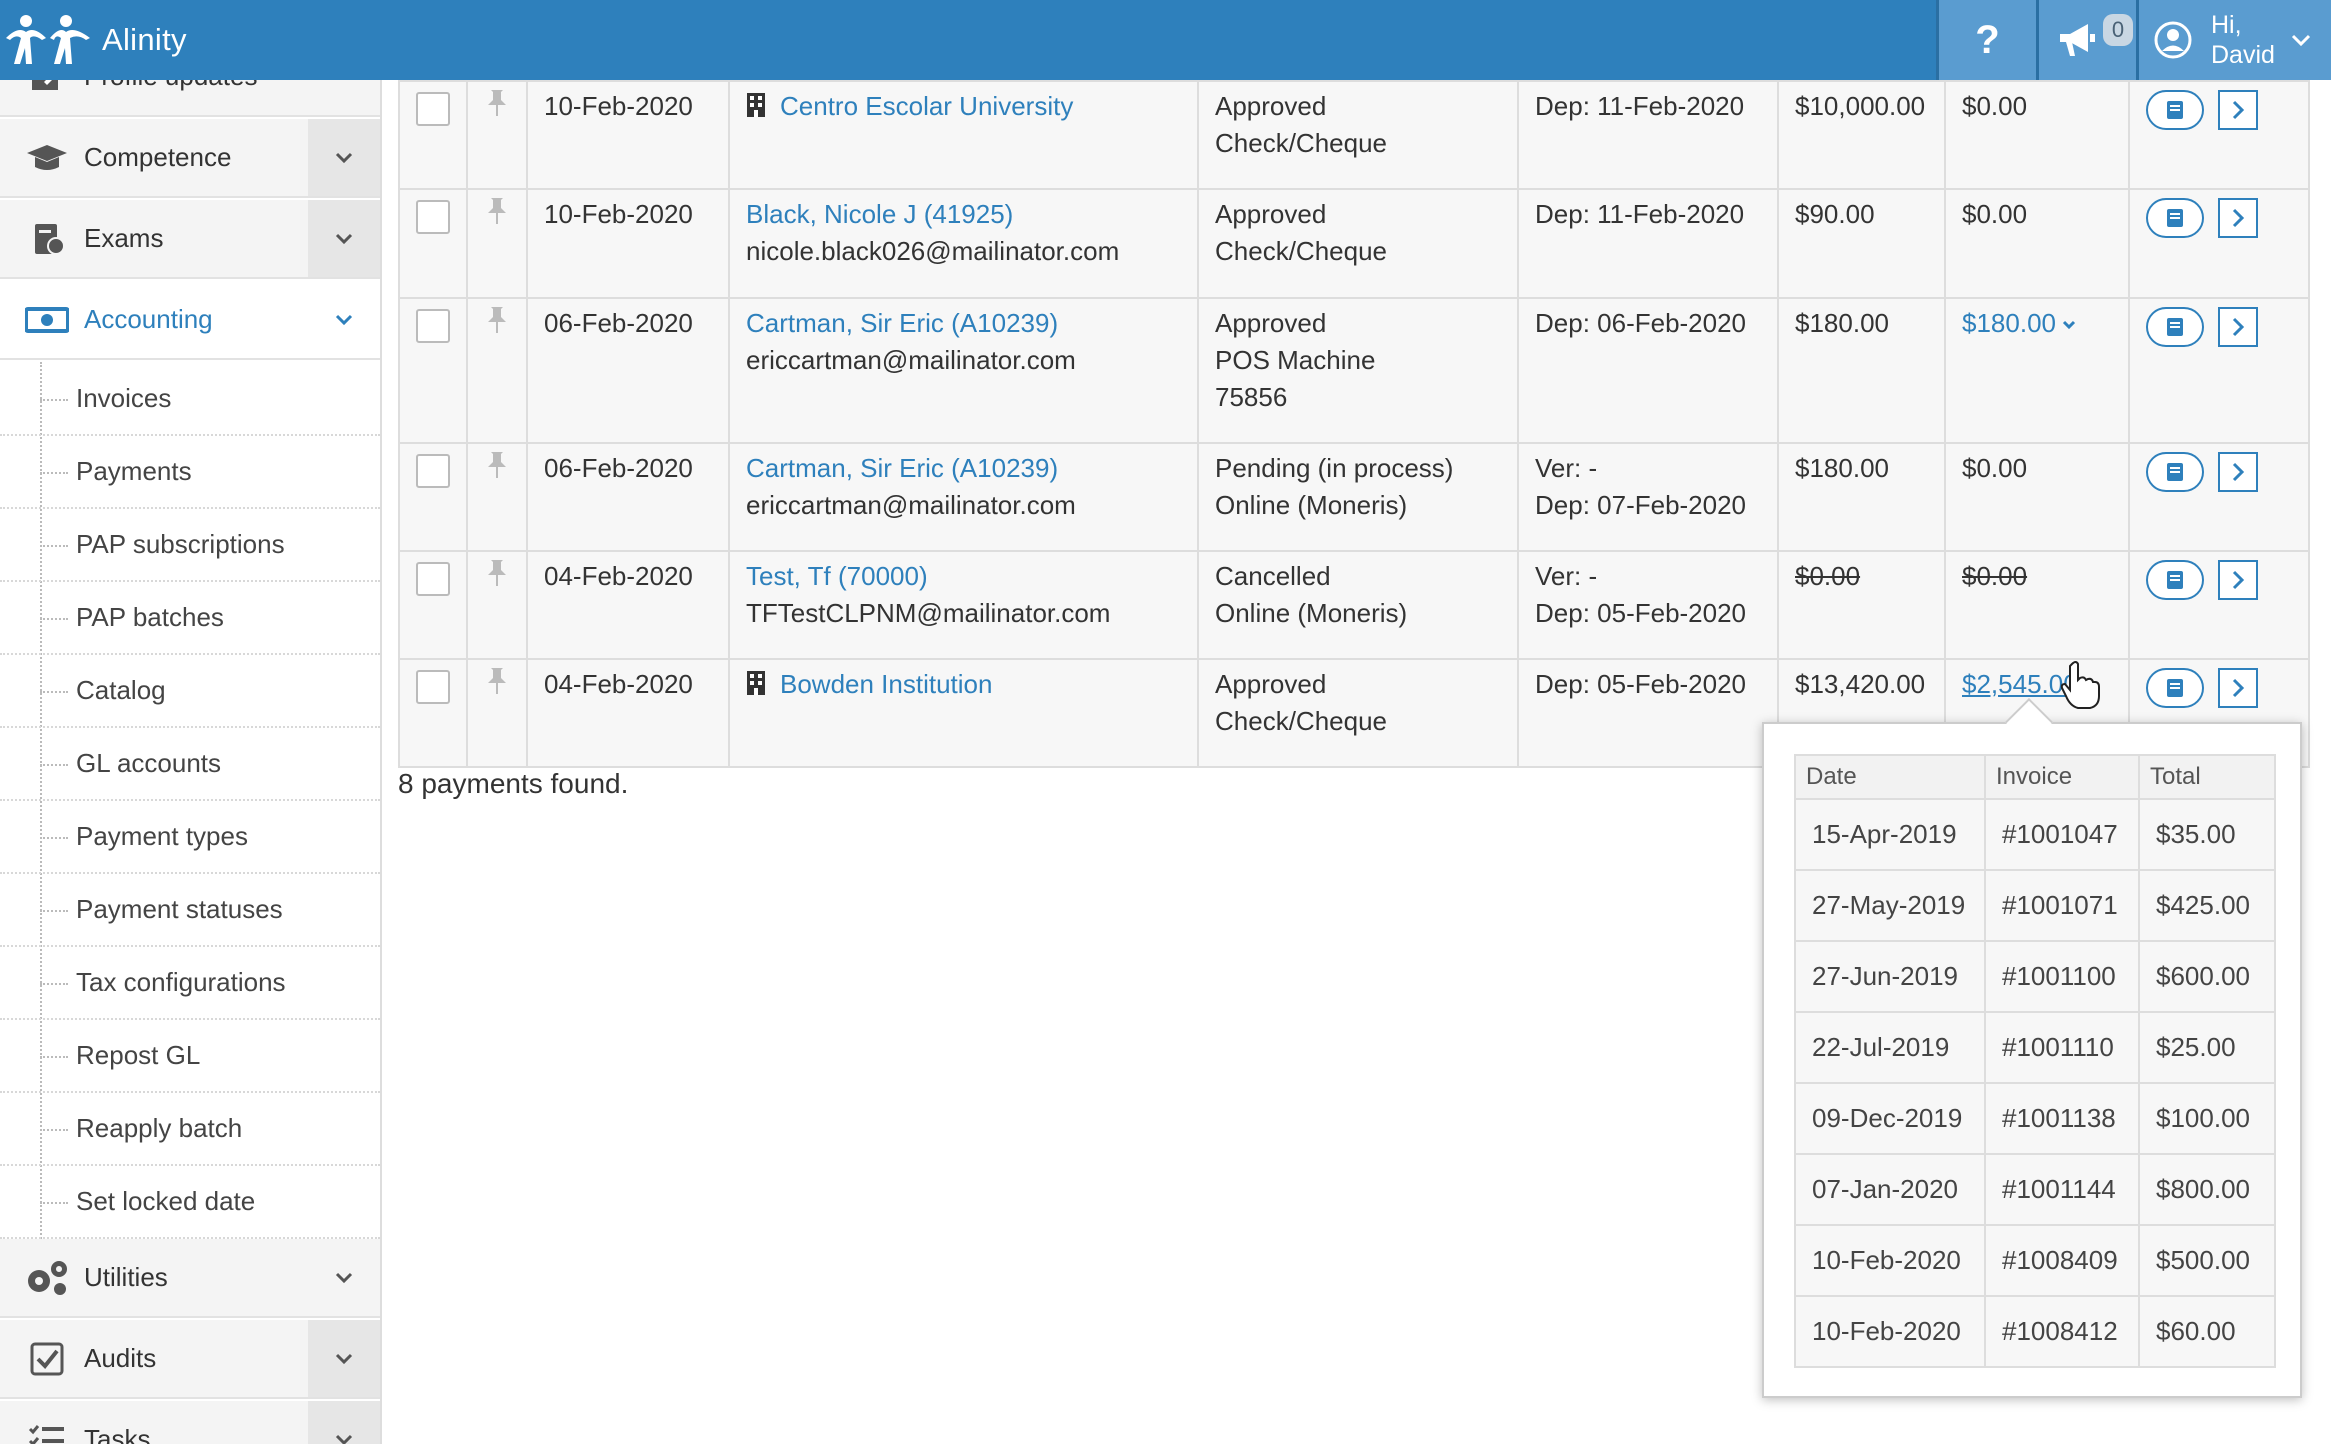 The width and height of the screenshot is (2331, 1444). I want to click on table-row: 09-Dec-2019 #1001138 $100.00, so click(2035, 1118).